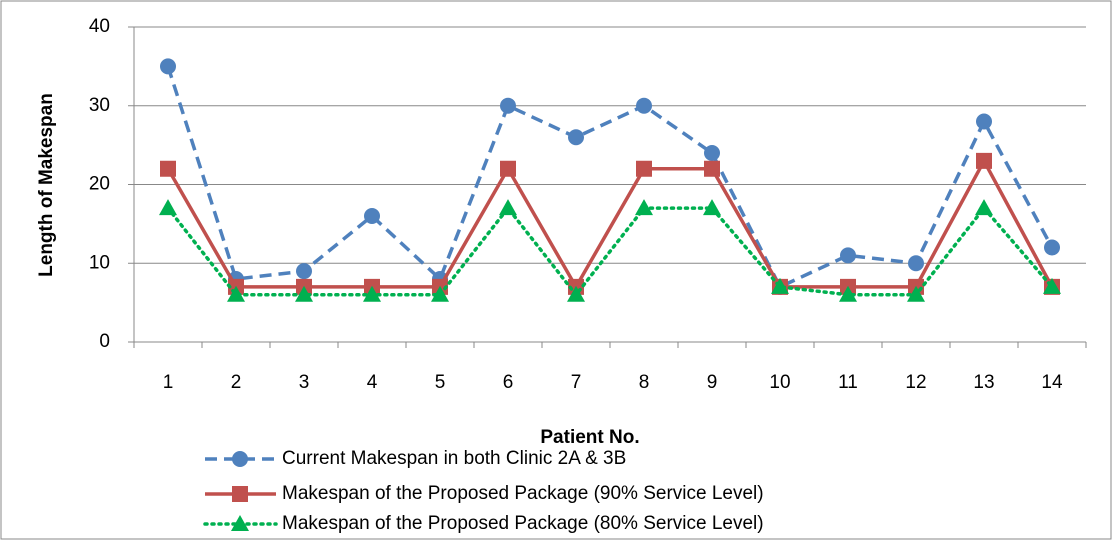 This screenshot has height=546, width=1113. Describe the element at coordinates (644, 382) in the screenshot. I see `x-tick-label: 8` at that location.